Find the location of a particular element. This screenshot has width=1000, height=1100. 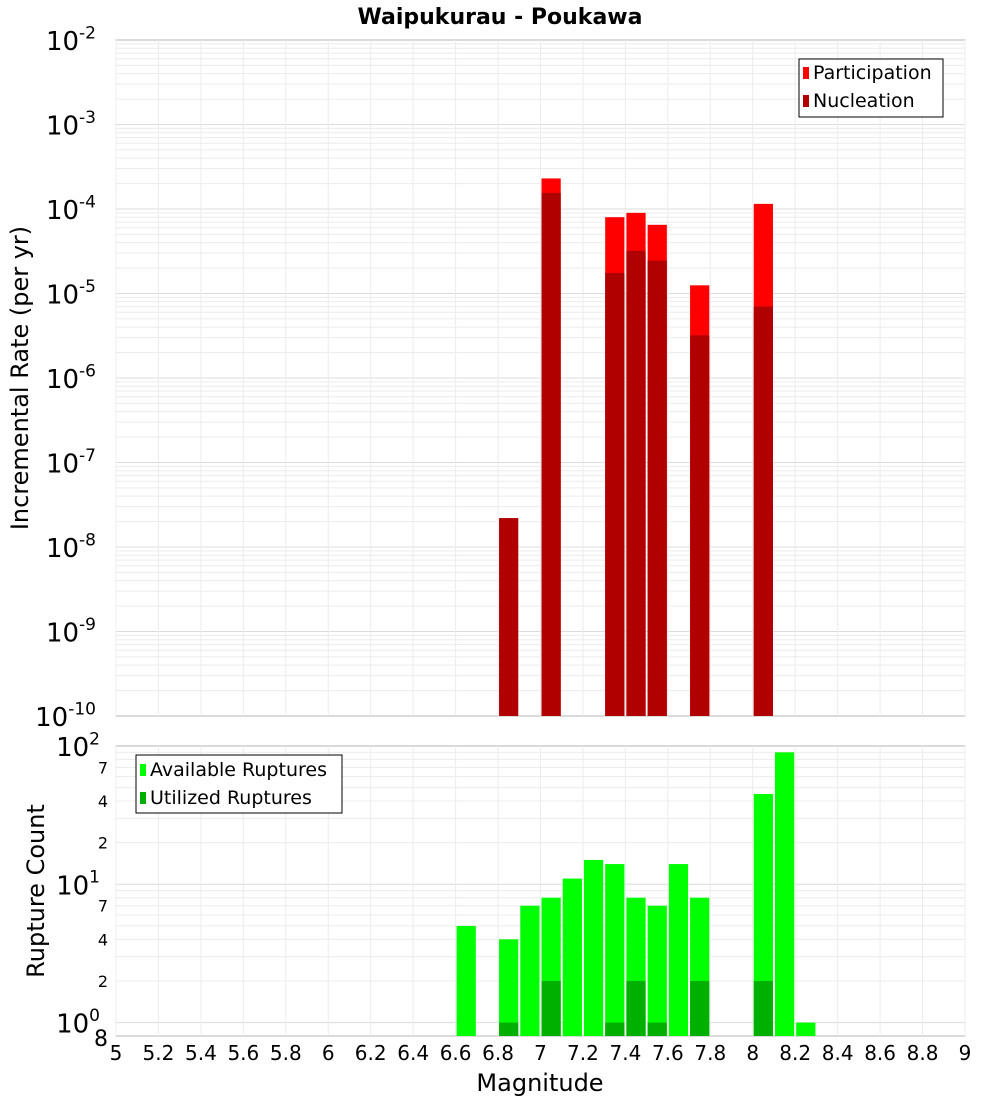

x-axis-label: Magnitude is located at coordinates (539, 1083).